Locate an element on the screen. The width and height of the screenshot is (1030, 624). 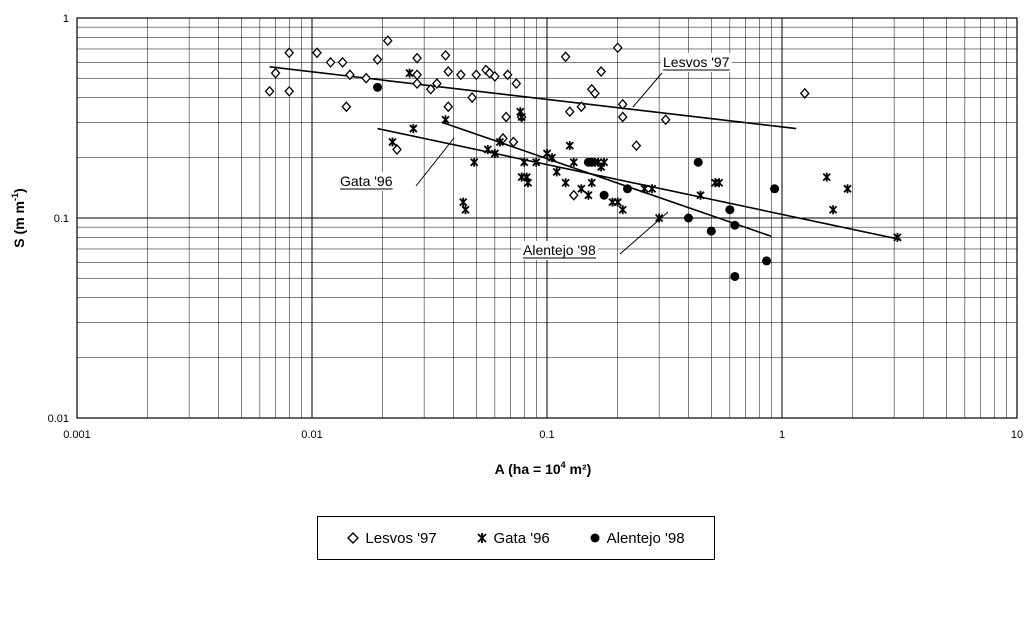
x-tick-label: 10 is located at coordinates (1017, 435).